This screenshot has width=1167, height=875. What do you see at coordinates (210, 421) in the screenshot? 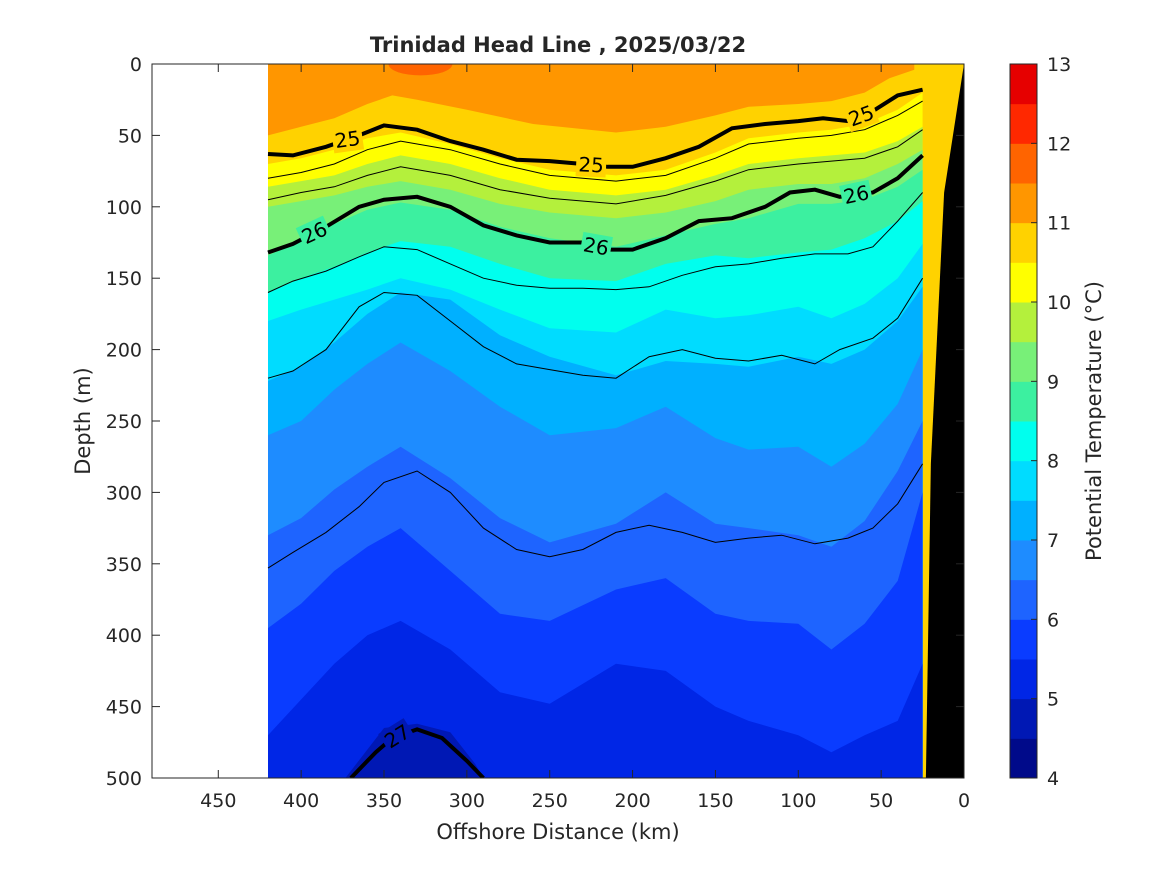
I see `no-data-region` at bounding box center [210, 421].